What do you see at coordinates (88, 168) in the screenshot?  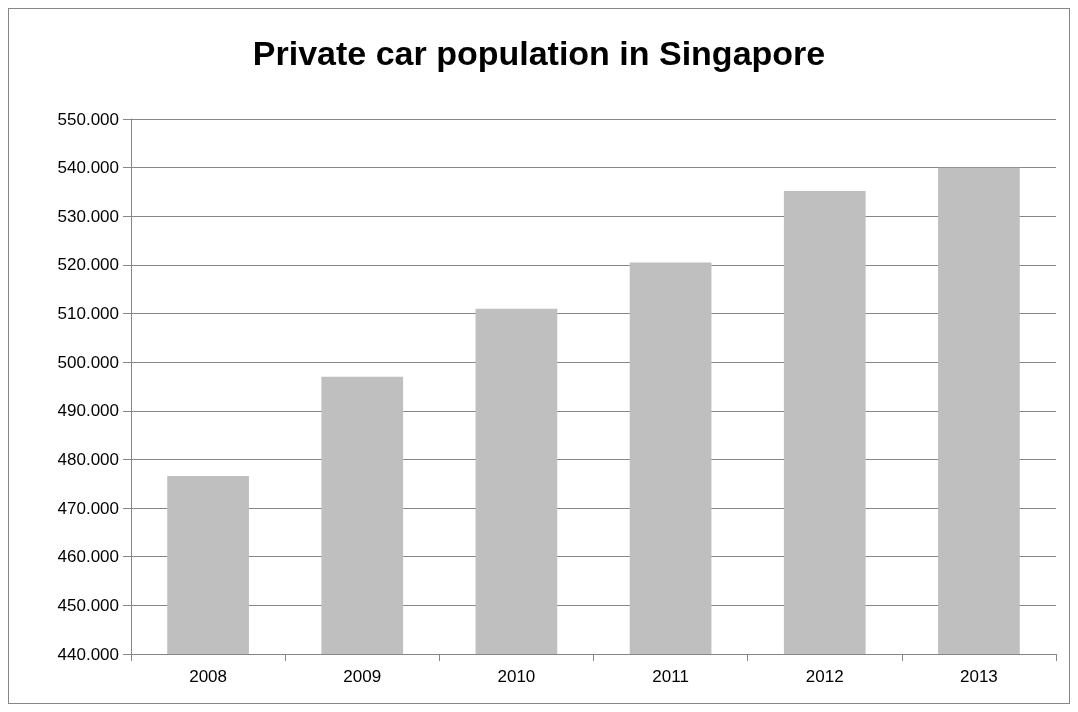 I see `y-tick-label: 540.000` at bounding box center [88, 168].